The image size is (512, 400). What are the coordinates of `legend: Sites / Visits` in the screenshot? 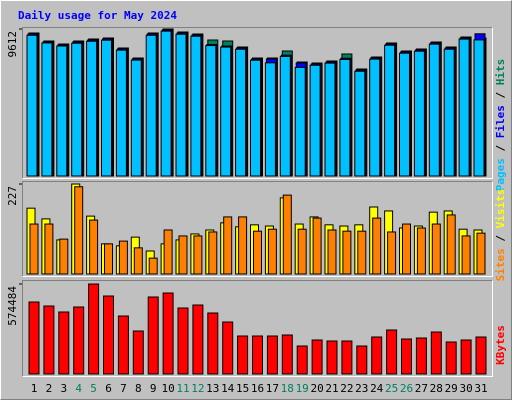 It's located at (500, 235).